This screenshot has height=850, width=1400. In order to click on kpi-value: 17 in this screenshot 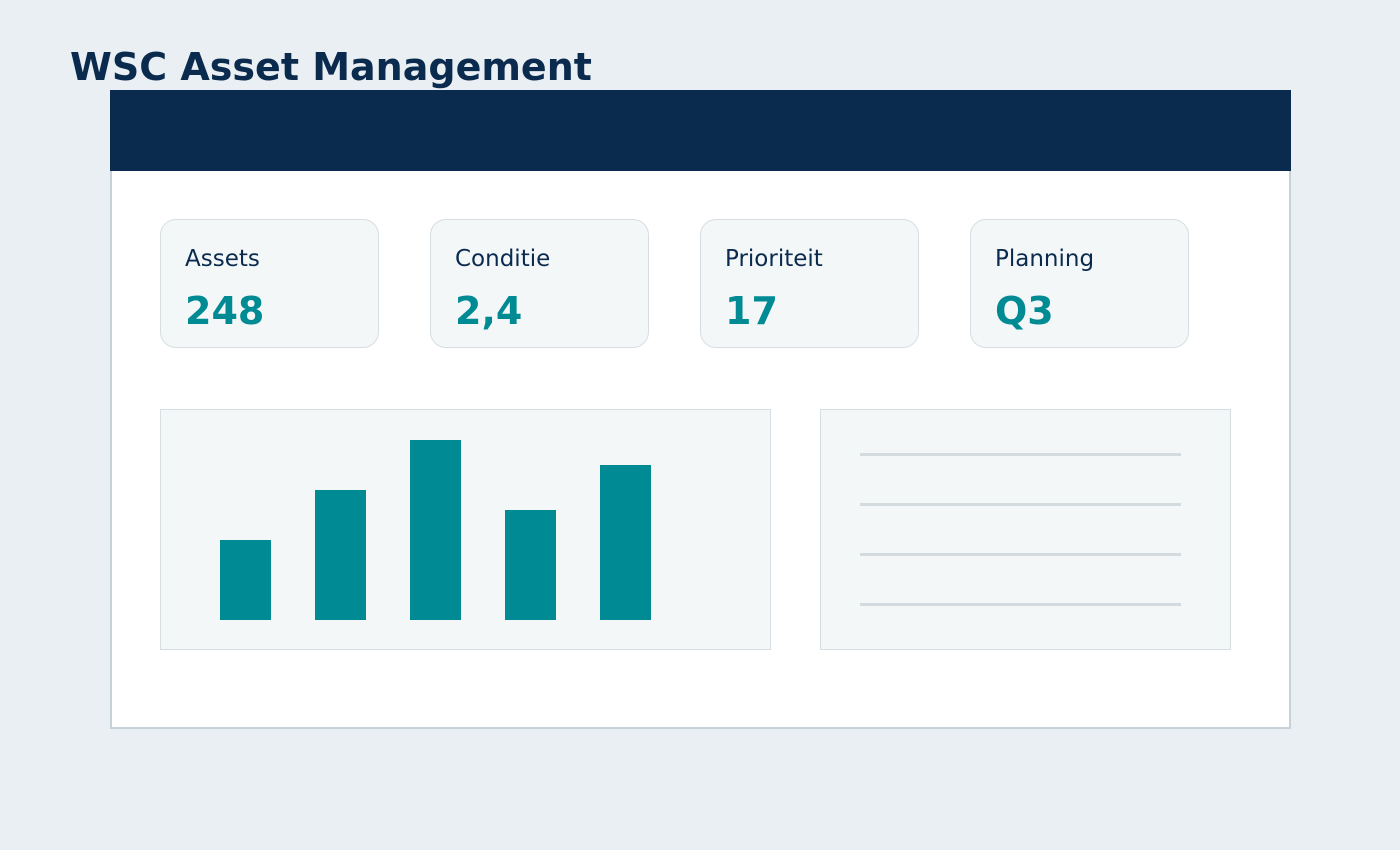, I will do `click(751, 311)`.